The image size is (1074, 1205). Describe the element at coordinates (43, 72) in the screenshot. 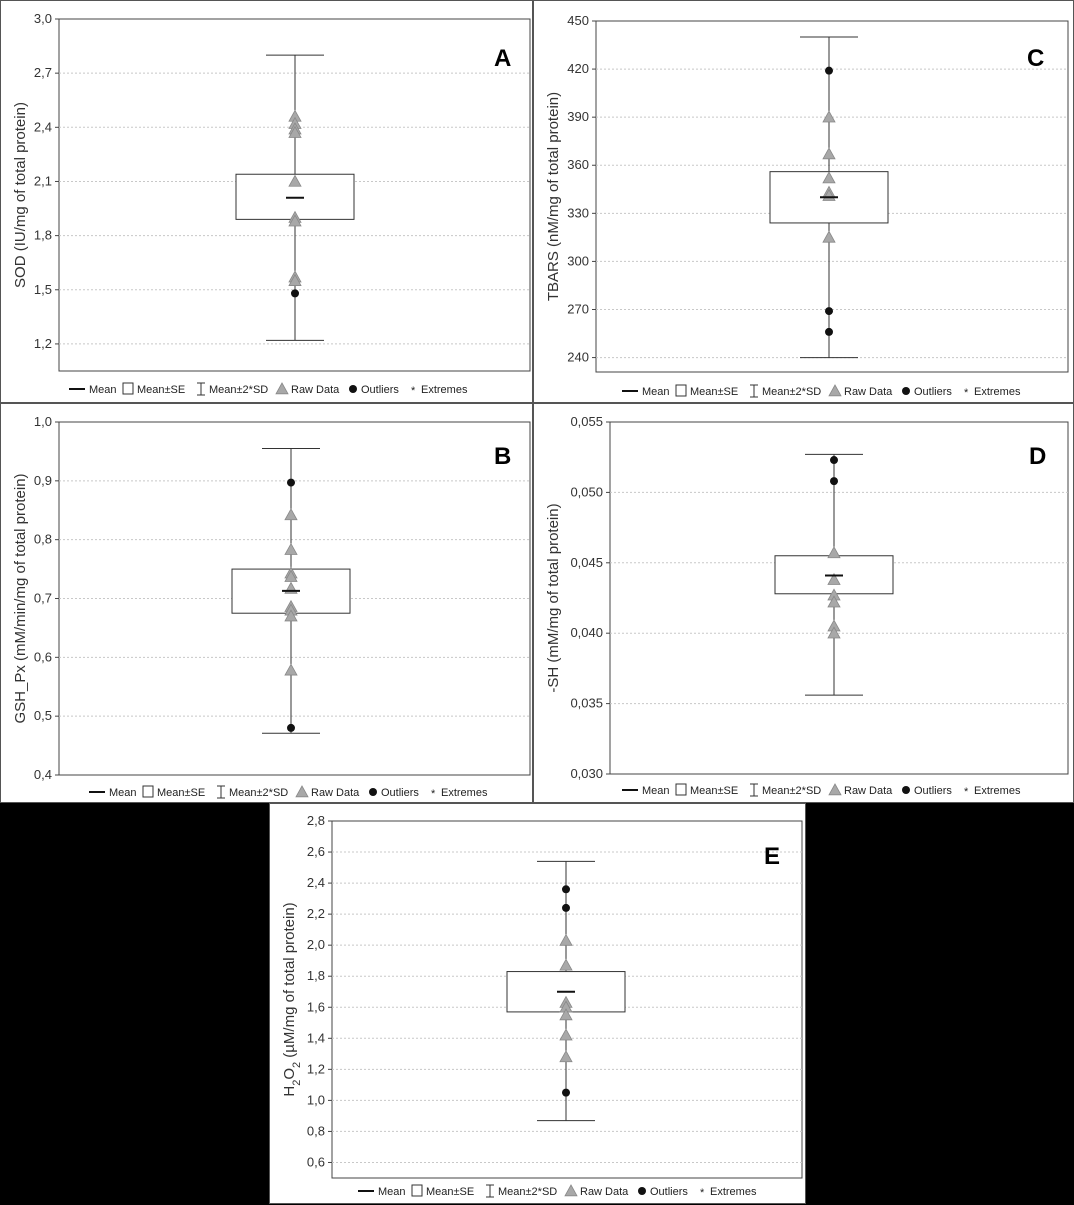

I see `y-tick-label: 2,7` at that location.